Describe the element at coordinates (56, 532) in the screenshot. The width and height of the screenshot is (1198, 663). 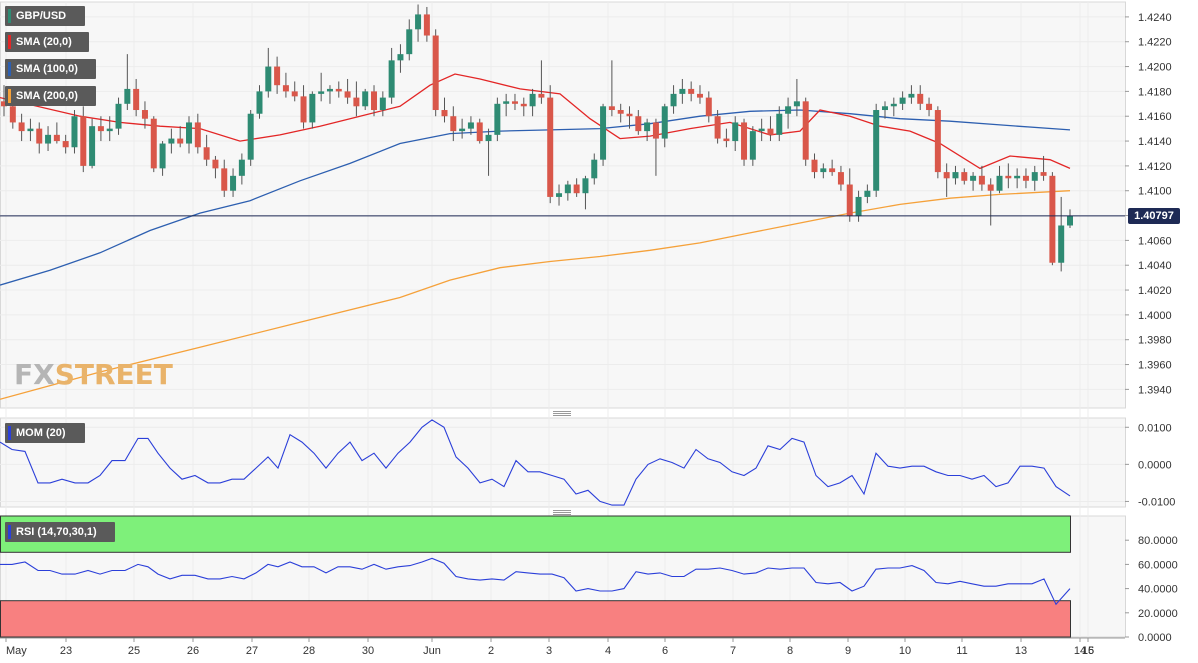
I see `legend-rsi-label: RSI (14,70,30,1)` at that location.